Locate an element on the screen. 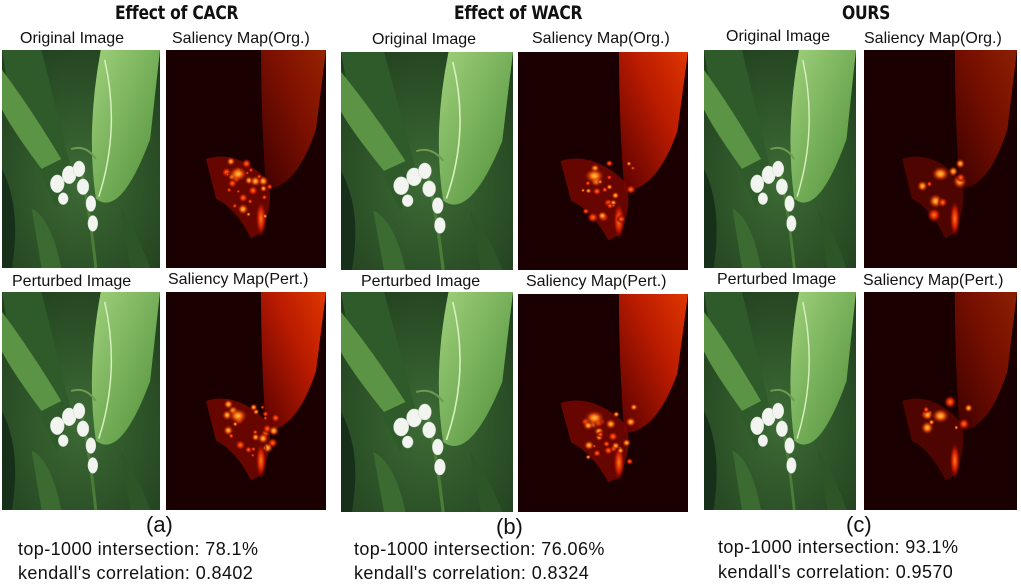  panel-title: Effect of CACR is located at coordinates (177, 13).